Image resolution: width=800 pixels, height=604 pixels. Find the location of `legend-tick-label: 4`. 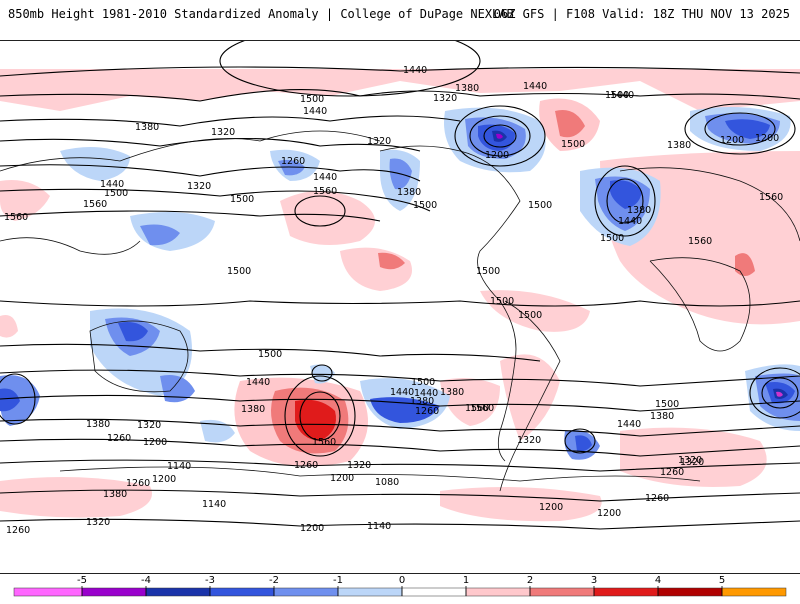

legend-tick-label: 4 is located at coordinates (658, 580).